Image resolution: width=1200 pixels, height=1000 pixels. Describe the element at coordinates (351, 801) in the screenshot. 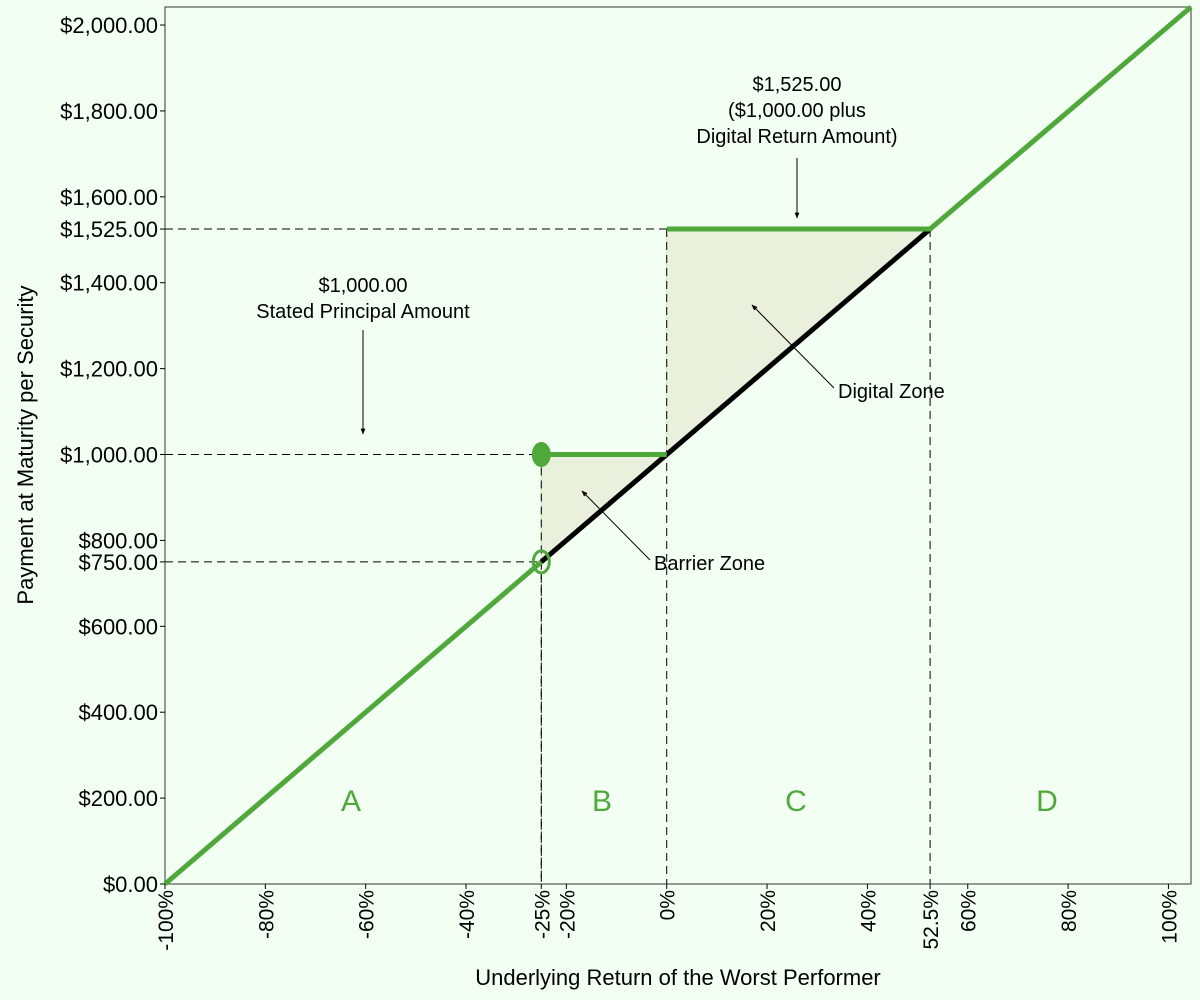

I see `zone-label: A` at that location.